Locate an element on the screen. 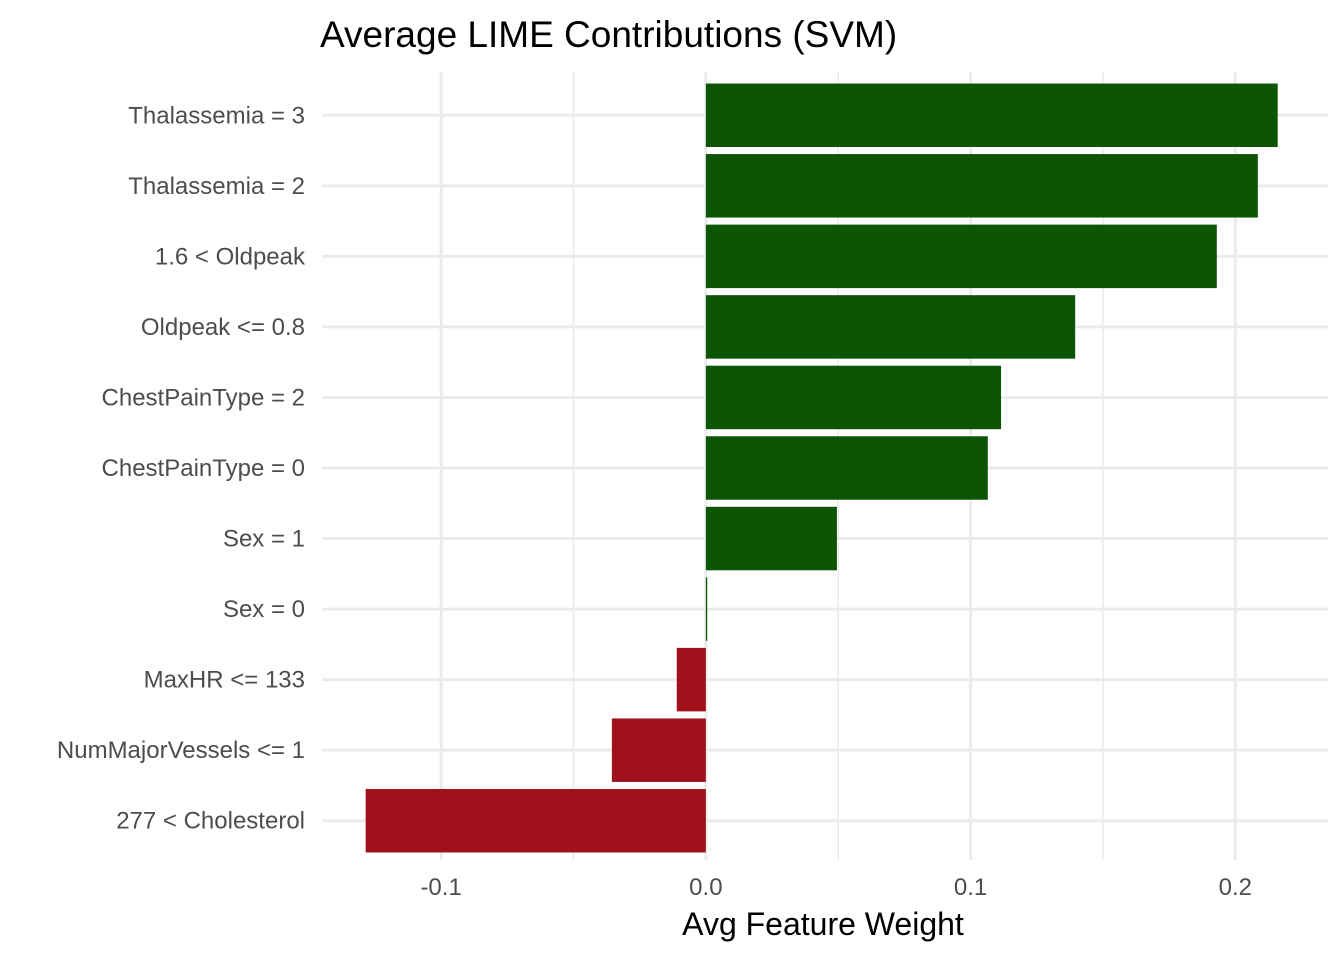 This screenshot has width=1344, height=960. y-tick-label: Sex = 0 is located at coordinates (264, 609).